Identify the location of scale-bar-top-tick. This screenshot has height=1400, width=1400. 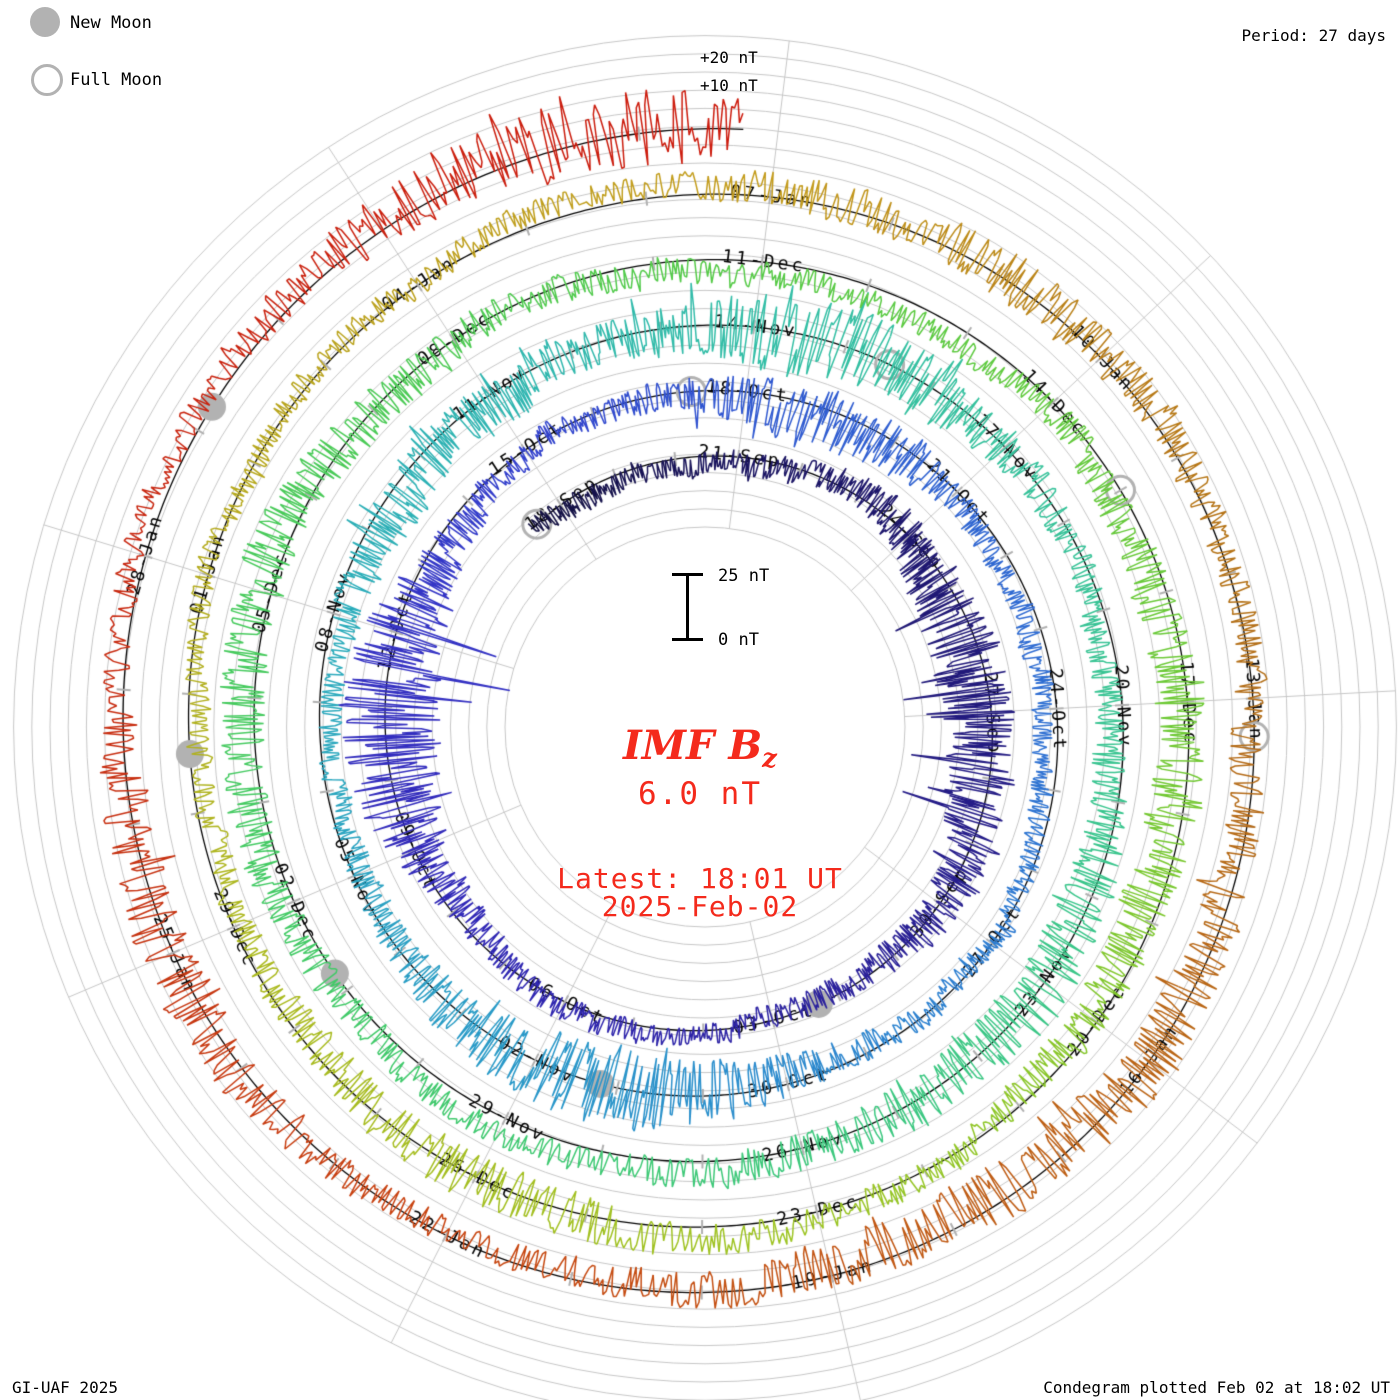
(687, 574).